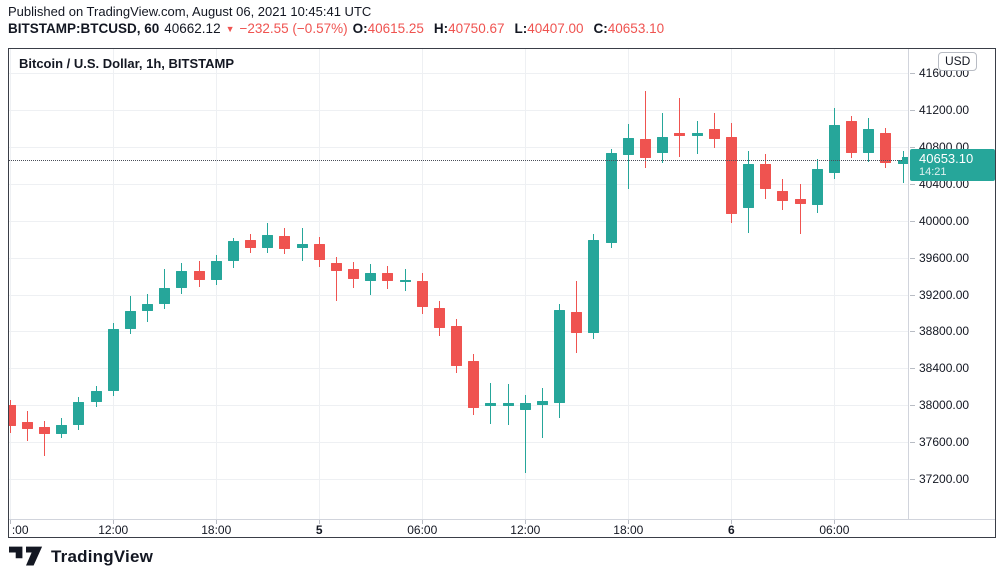  I want to click on tradingview-logo-text: TradingView, so click(102, 556).